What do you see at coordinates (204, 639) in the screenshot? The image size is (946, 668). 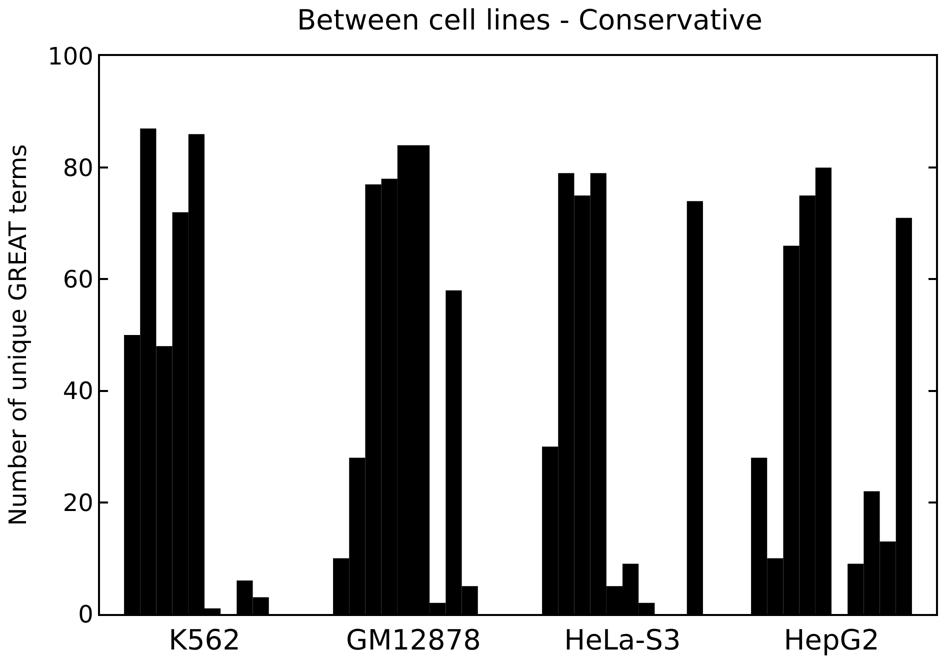 I see `x-tick-label: K562` at bounding box center [204, 639].